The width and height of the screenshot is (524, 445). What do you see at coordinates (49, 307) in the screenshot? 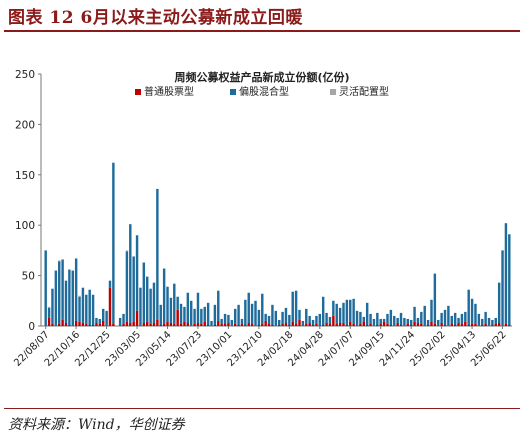
I see `bar-flexible` at bounding box center [49, 307].